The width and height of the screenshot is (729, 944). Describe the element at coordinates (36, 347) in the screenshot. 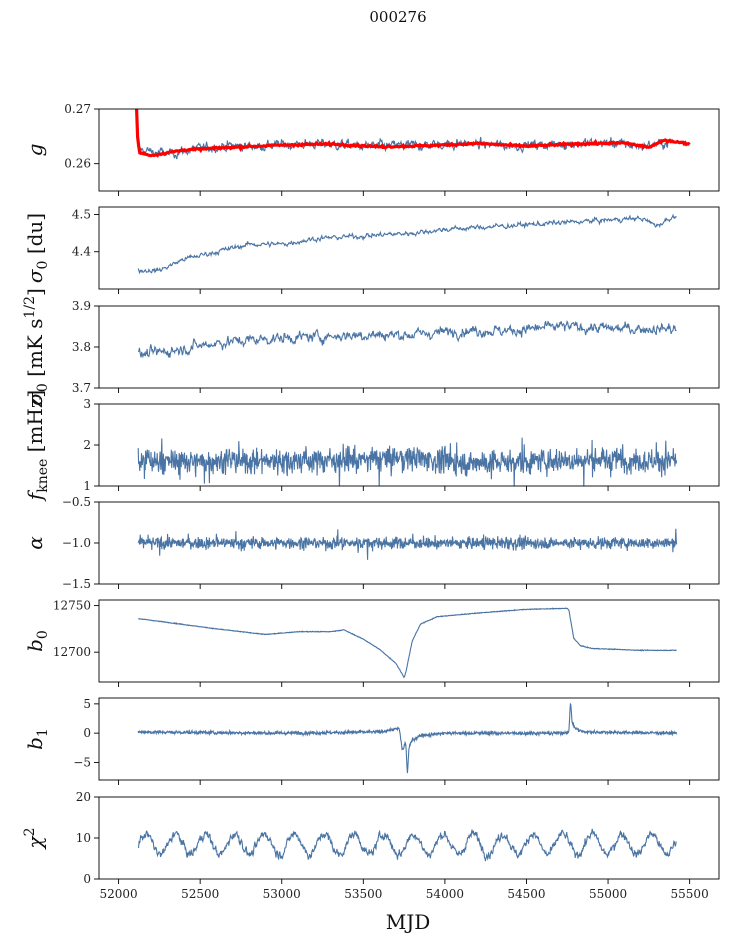

I see `y-axis-label-white-noise: σ0 [mK s1/2]` at that location.